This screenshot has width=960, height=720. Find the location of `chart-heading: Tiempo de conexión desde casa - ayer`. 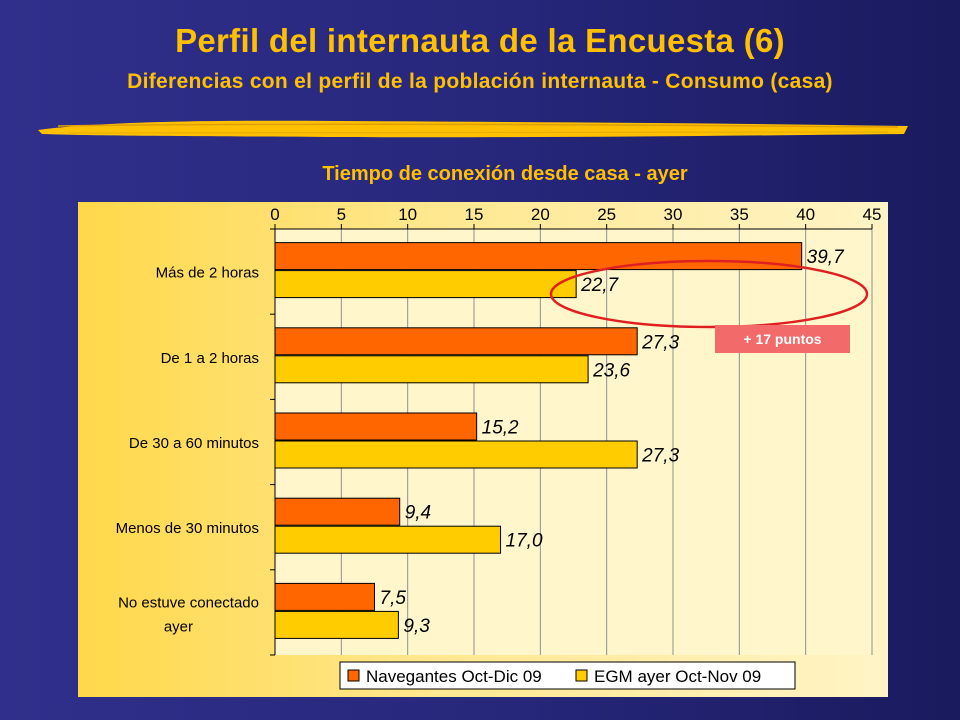

chart-heading: Tiempo de conexión desde casa - ayer is located at coordinates (505, 174).